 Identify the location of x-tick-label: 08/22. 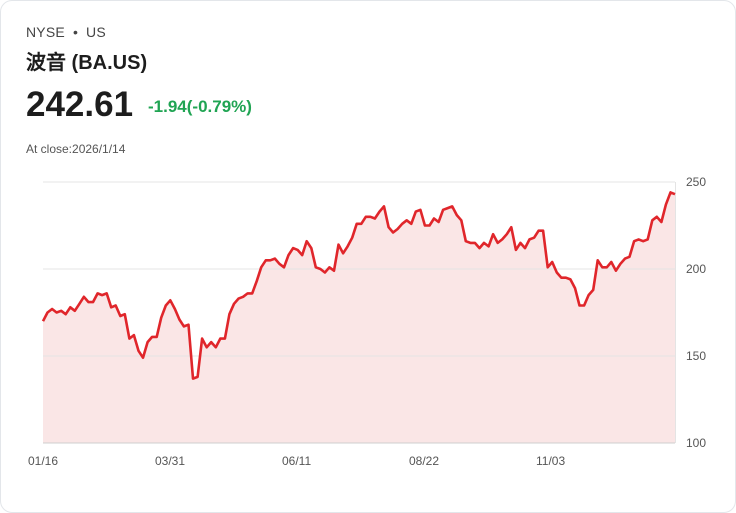
(424, 461).